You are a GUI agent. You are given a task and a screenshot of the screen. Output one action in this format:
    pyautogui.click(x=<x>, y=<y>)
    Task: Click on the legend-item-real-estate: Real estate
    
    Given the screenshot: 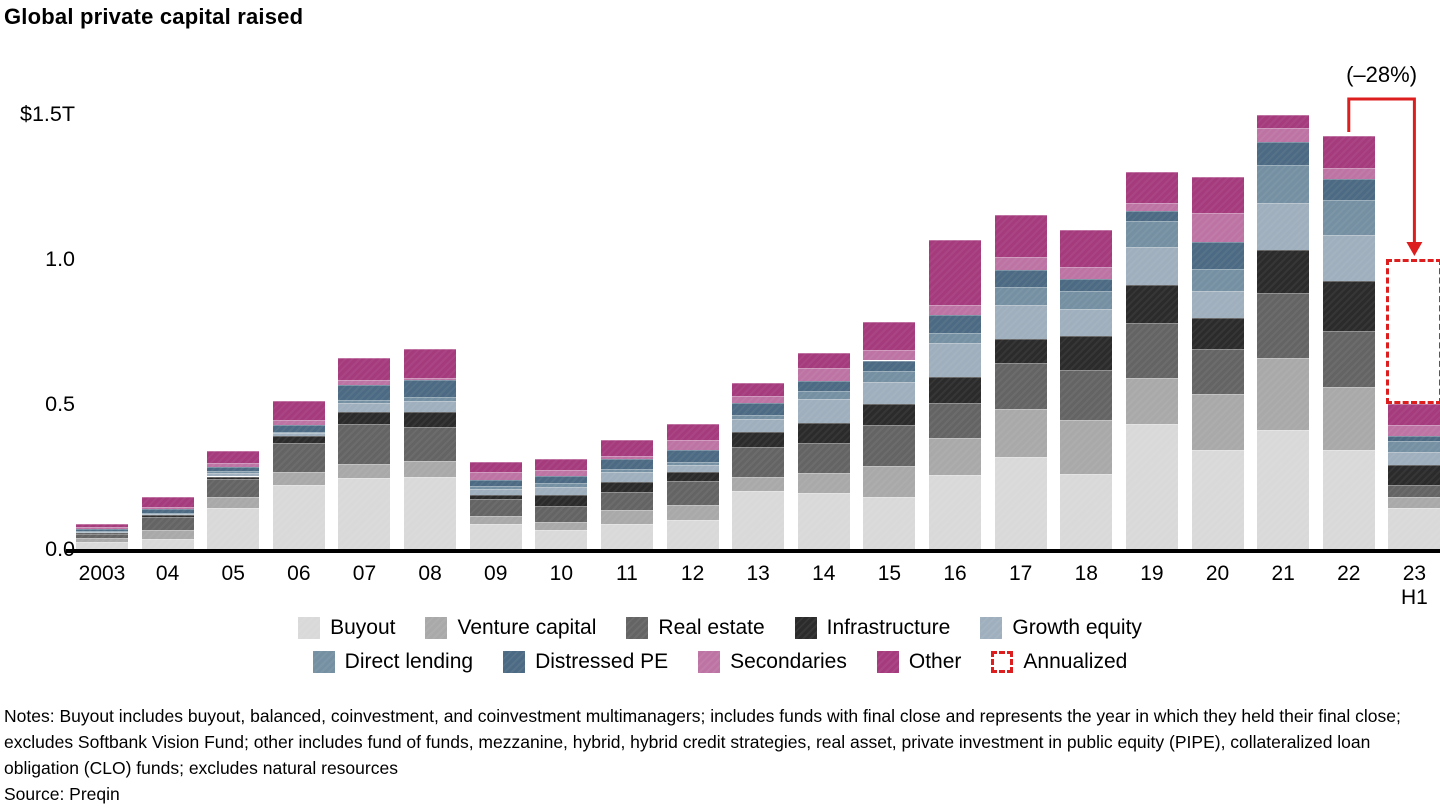 What is the action you would take?
    pyautogui.click(x=695, y=628)
    